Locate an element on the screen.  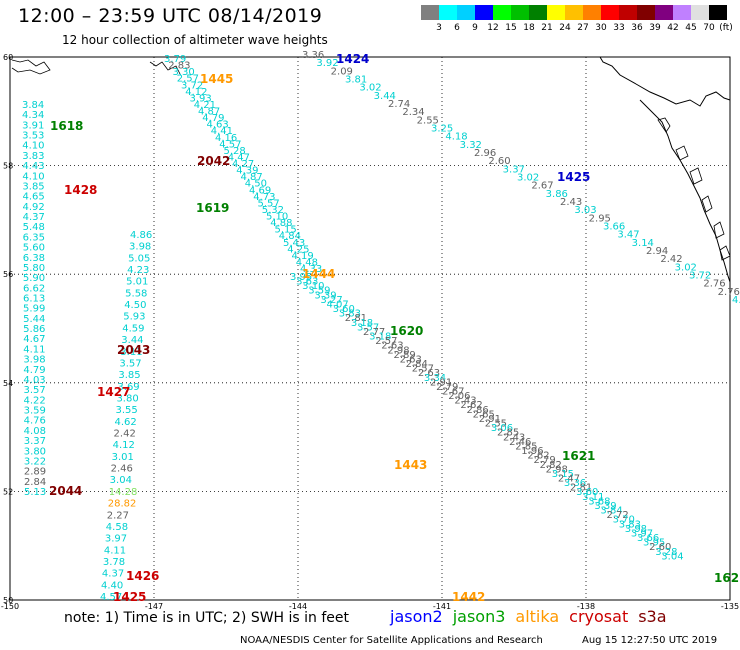
kodiak-coastline is located at coordinates (165, 68).